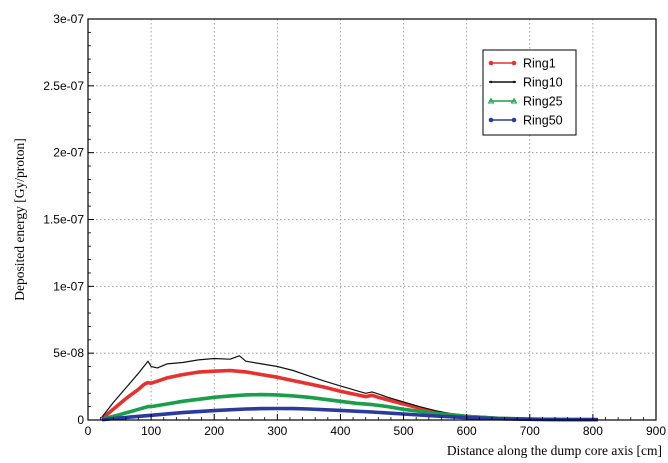 This screenshot has height=463, width=668. What do you see at coordinates (151, 431) in the screenshot?
I see `x-tick-label: 100` at bounding box center [151, 431].